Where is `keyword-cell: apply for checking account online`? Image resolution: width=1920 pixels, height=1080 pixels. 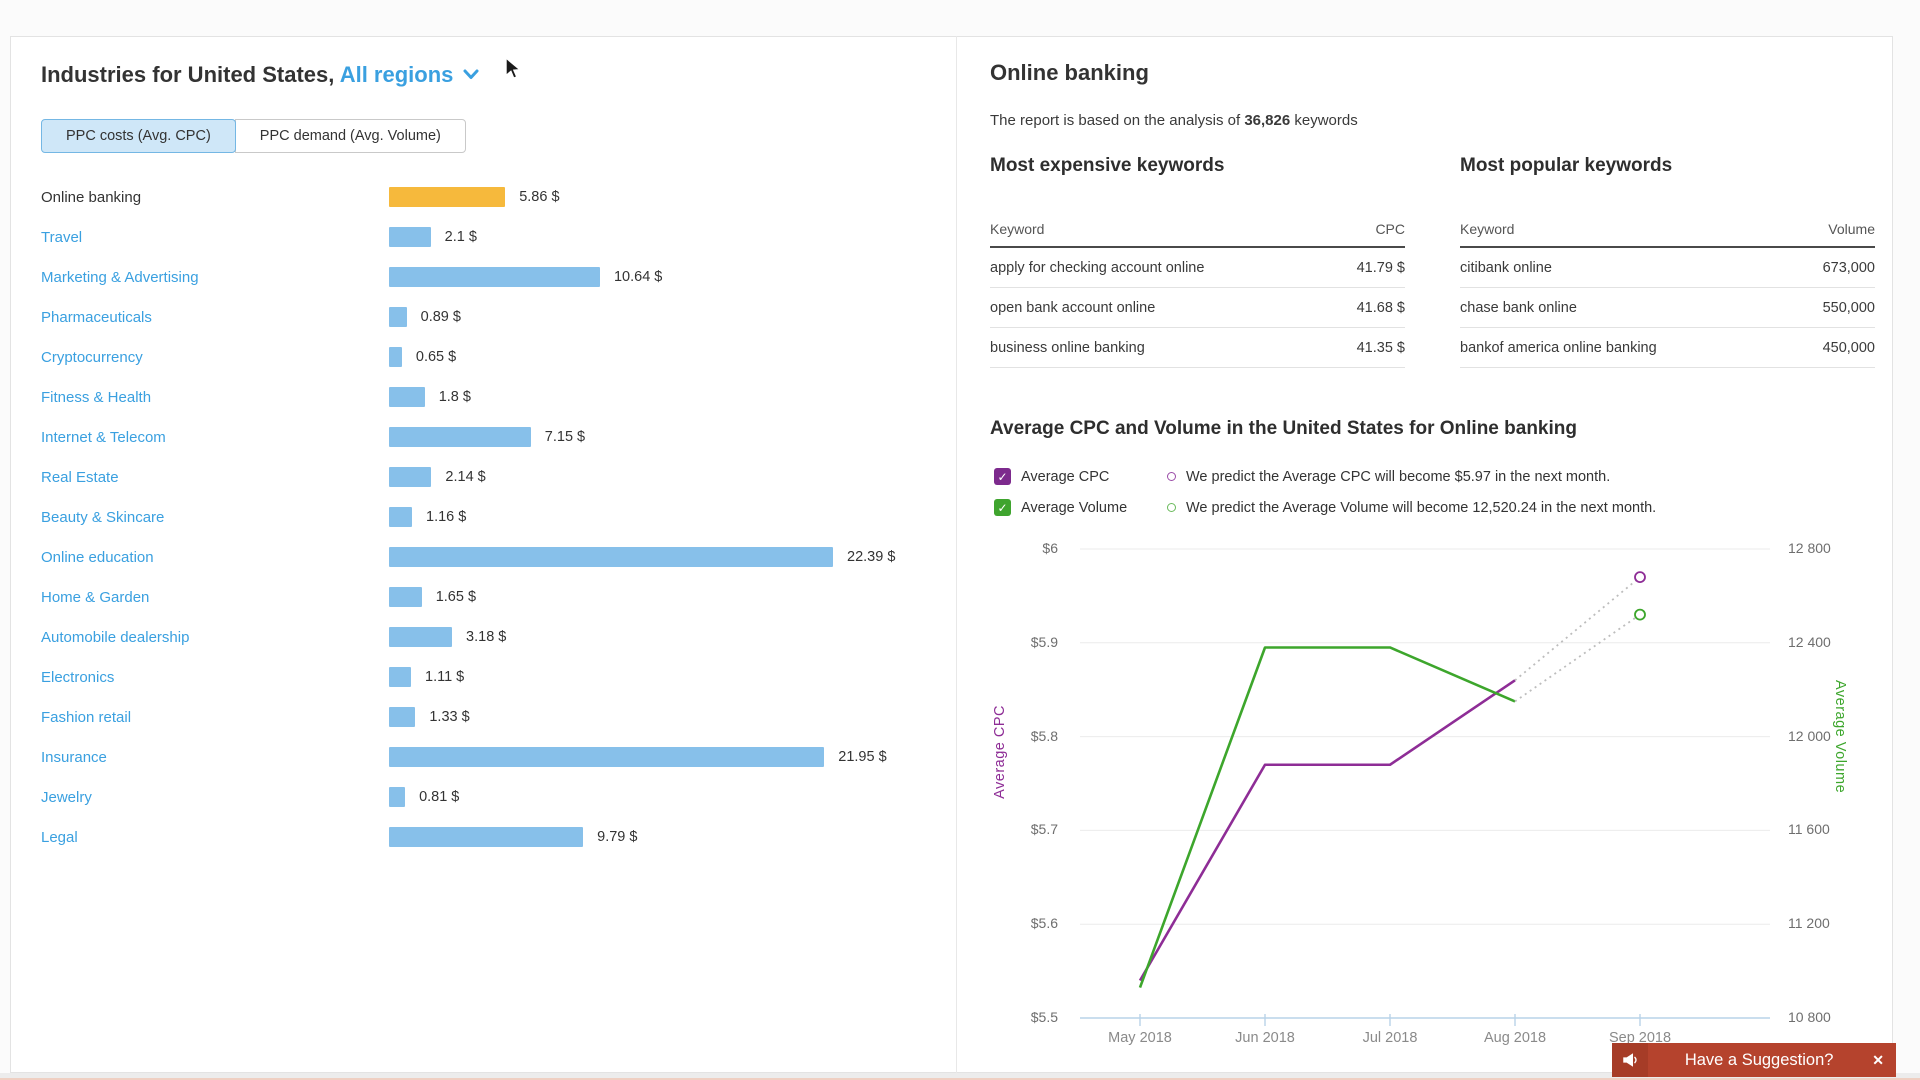
keyword-cell: apply for checking account online is located at coordinates (1097, 268).